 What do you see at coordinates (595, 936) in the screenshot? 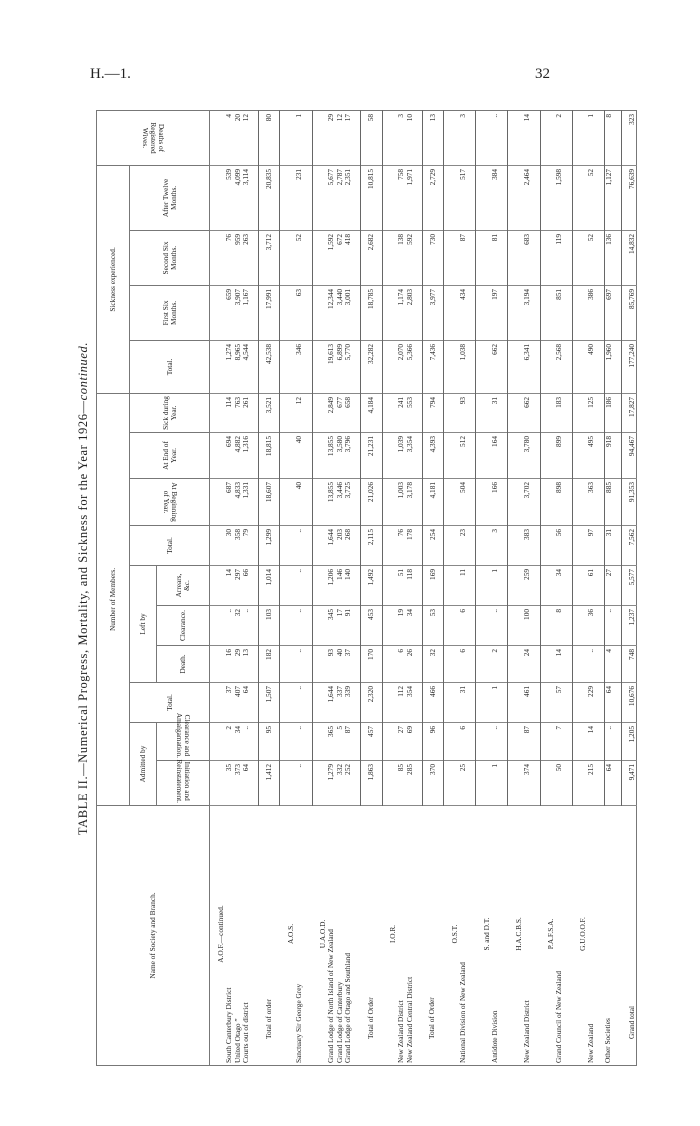
I see `row-name: New Zealand` at bounding box center [595, 936].